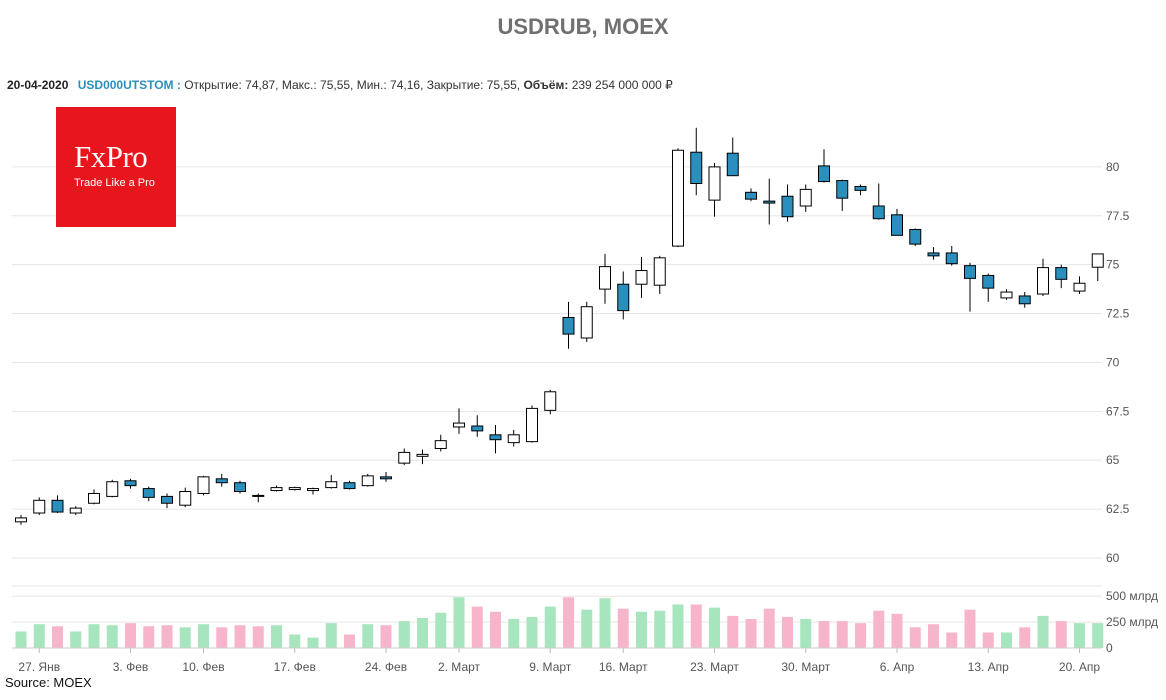 This screenshot has height=700, width=1166. What do you see at coordinates (386, 667) in the screenshot?
I see `date-tick-label: 24. Фев` at bounding box center [386, 667].